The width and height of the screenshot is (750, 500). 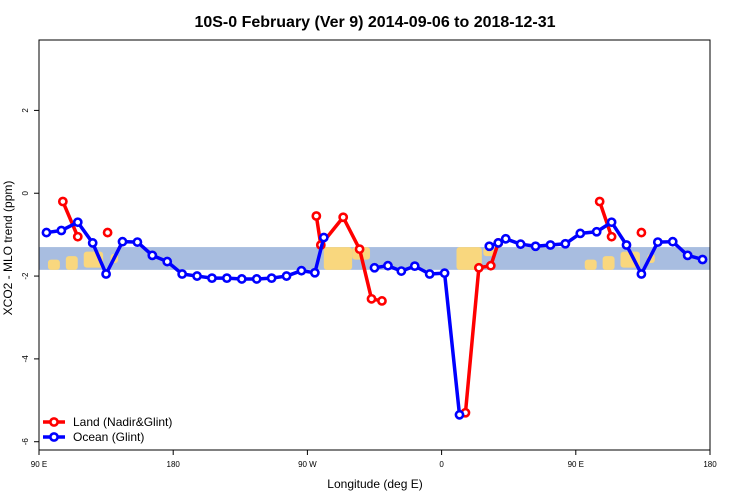 I want to click on y-axis-ticks: 2 0 -2 -4 -6, so click(x=30, y=277).